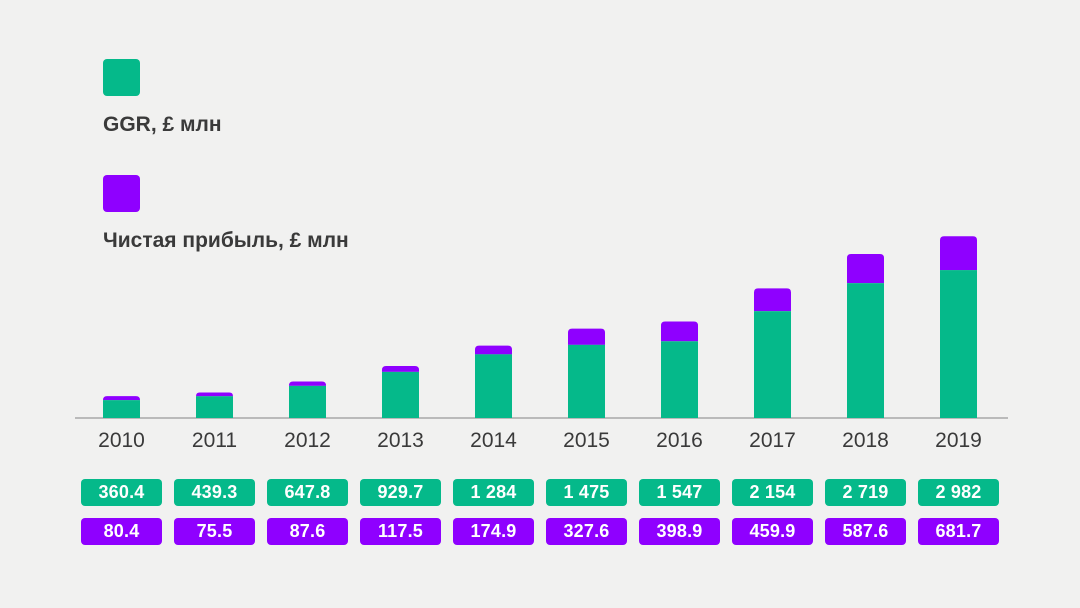 This screenshot has width=1080, height=608. I want to click on bar-profit-2015, so click(586, 336).